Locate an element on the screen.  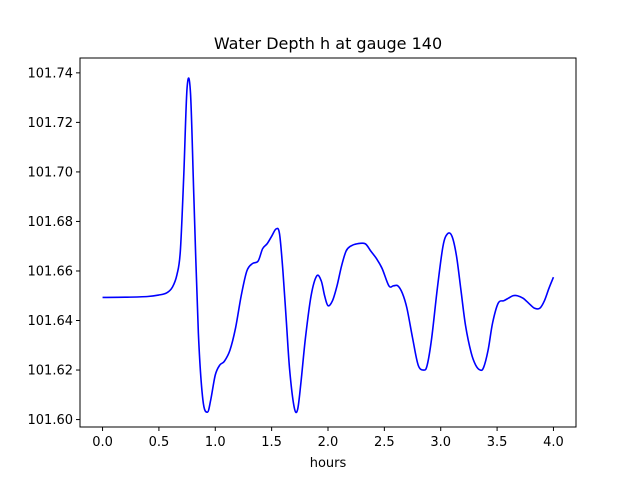
y-tick-label: 101.62 is located at coordinates (51, 371).